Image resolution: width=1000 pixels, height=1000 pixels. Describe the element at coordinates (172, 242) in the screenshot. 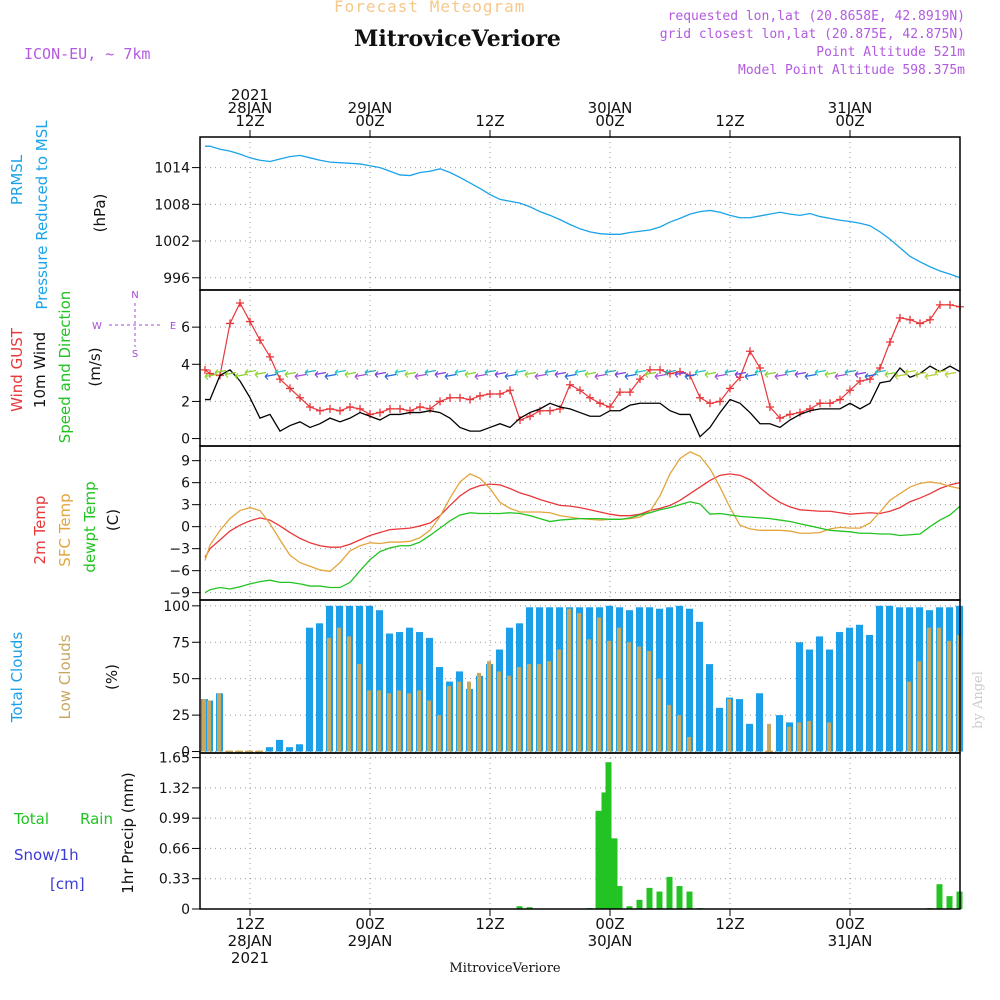

I see `y-tick-label: 1002` at that location.